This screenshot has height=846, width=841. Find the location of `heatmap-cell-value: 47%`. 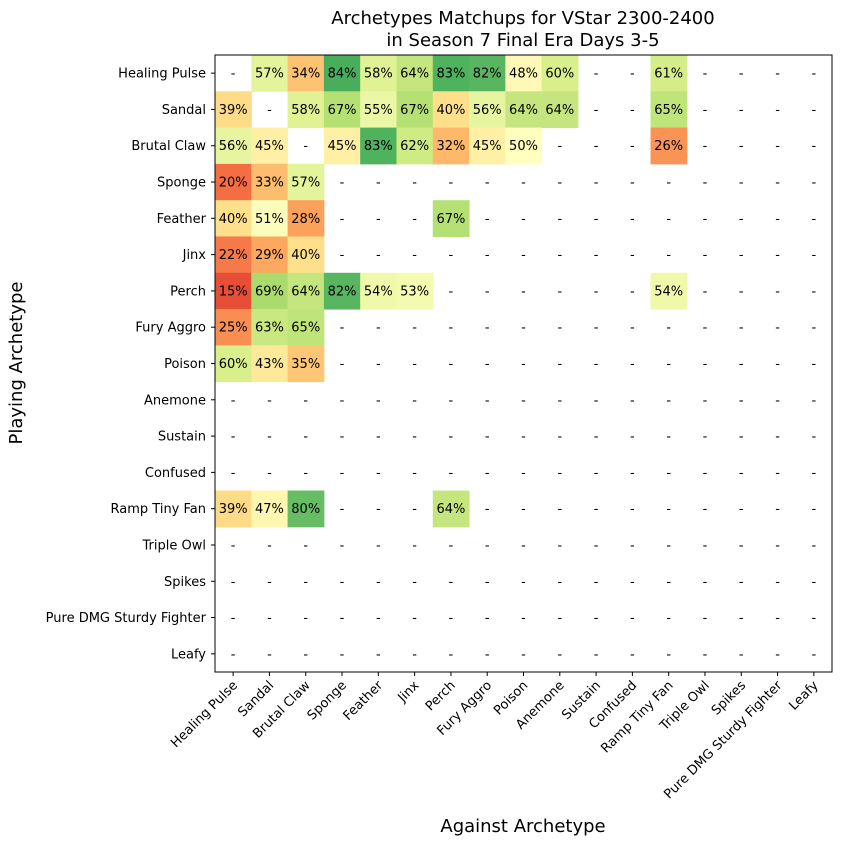

heatmap-cell-value: 47% is located at coordinates (269, 509).